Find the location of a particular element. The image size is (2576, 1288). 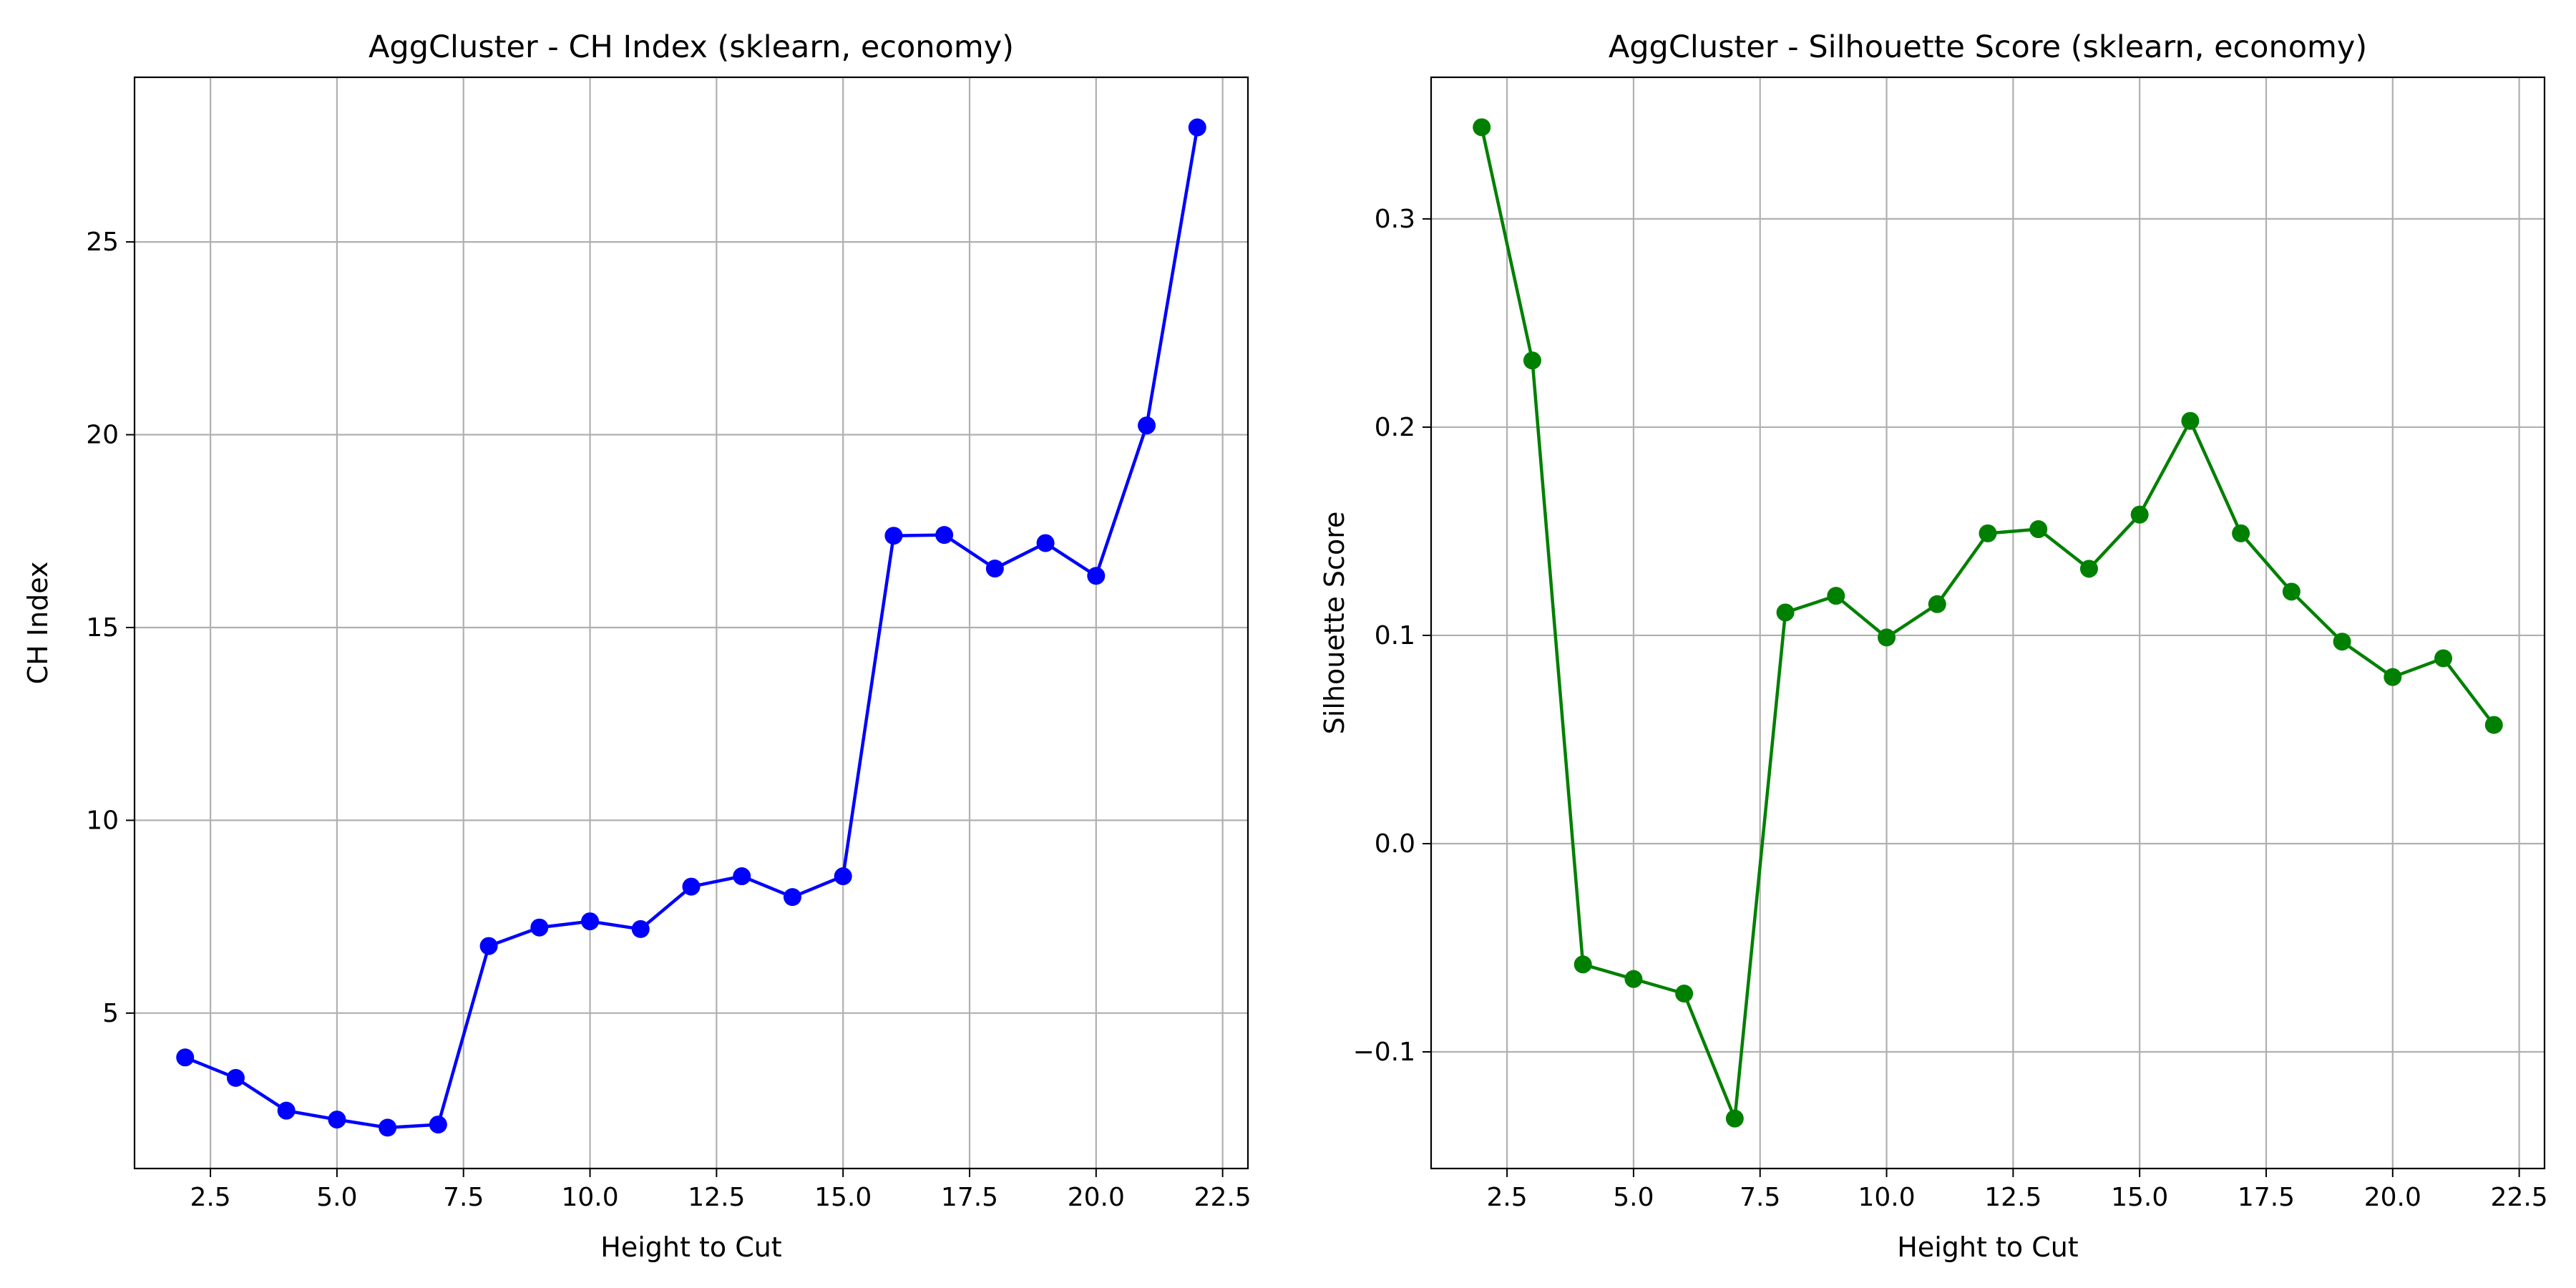

y-tick-label: 0.0 is located at coordinates (1395, 844).